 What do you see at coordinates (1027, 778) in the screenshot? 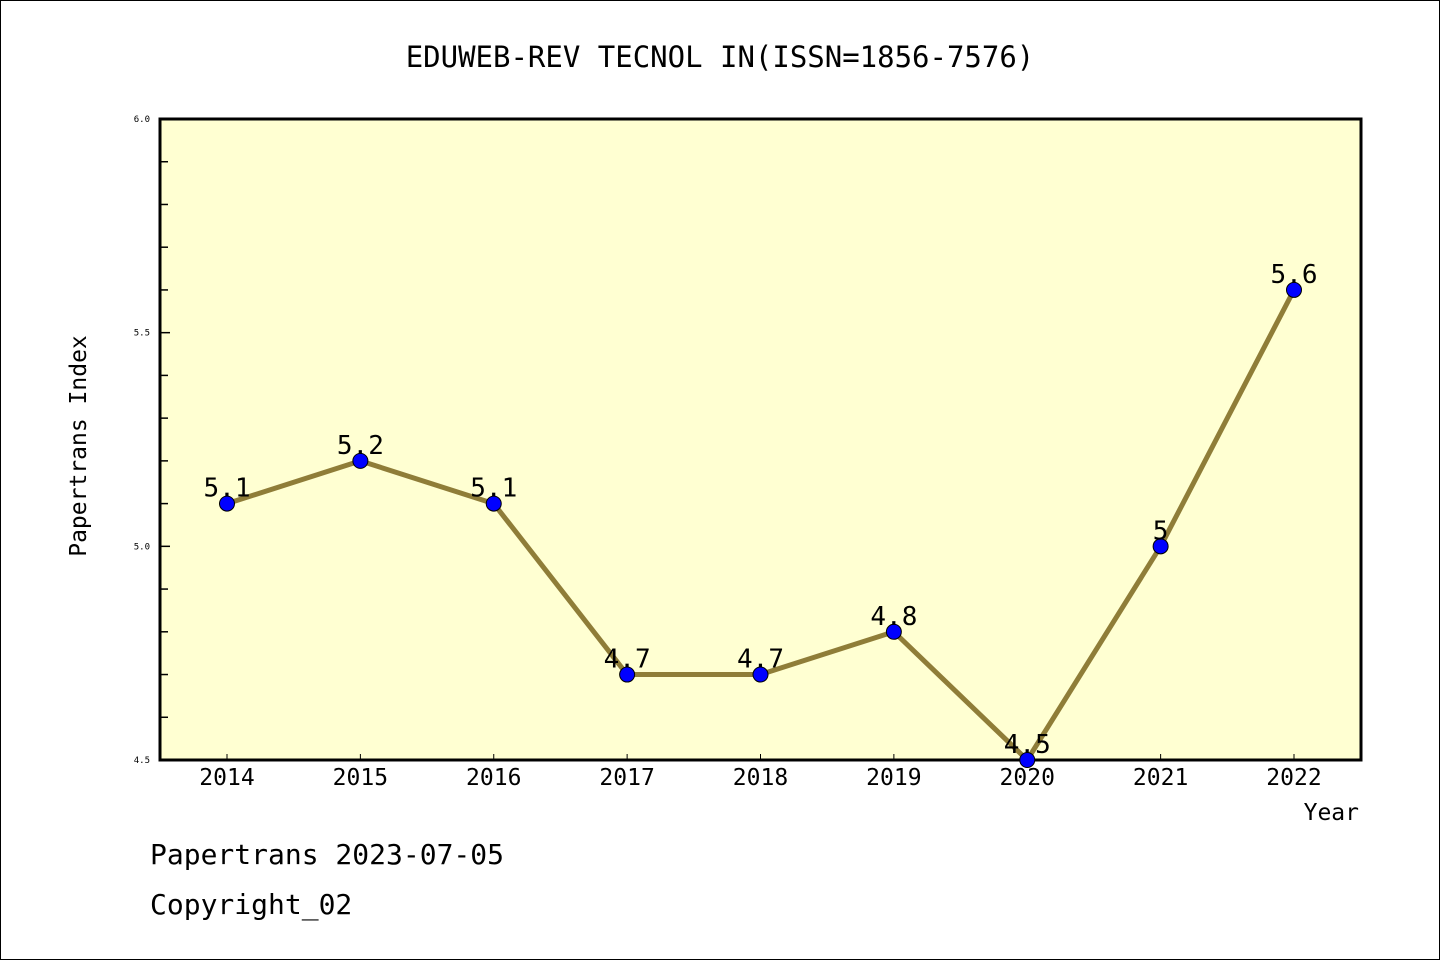
I see `x-tick-label: 2020` at bounding box center [1027, 778].